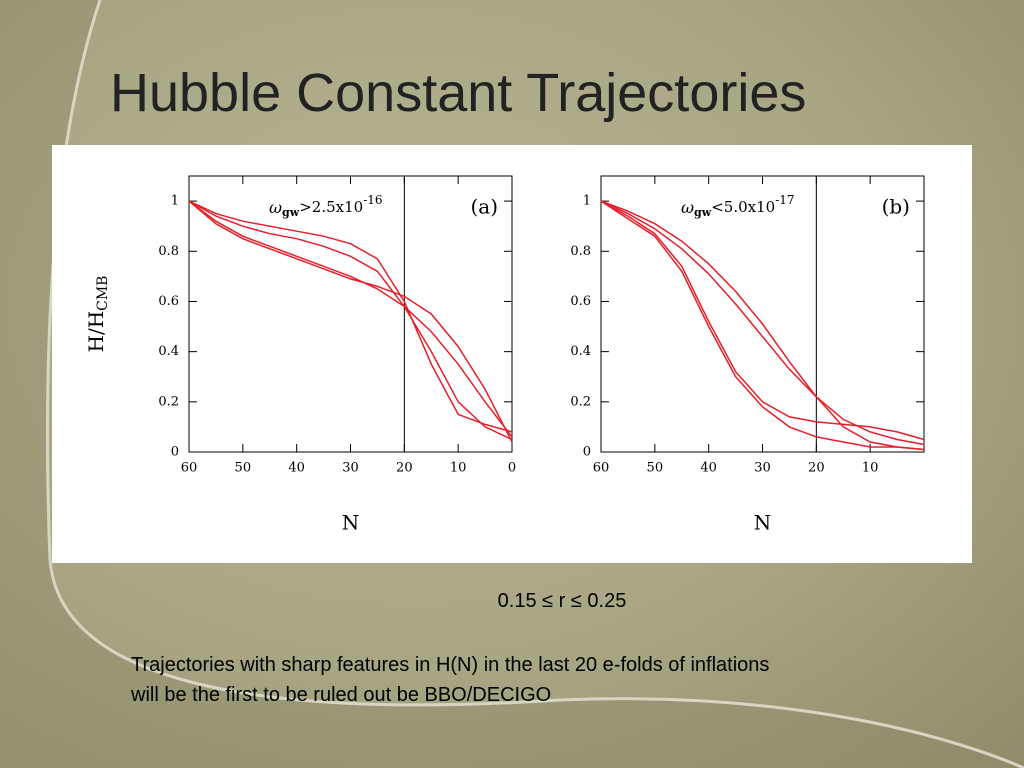 This screenshot has width=1024, height=768. Describe the element at coordinates (372, 200) in the screenshot. I see `annotation-sup: -16` at that location.